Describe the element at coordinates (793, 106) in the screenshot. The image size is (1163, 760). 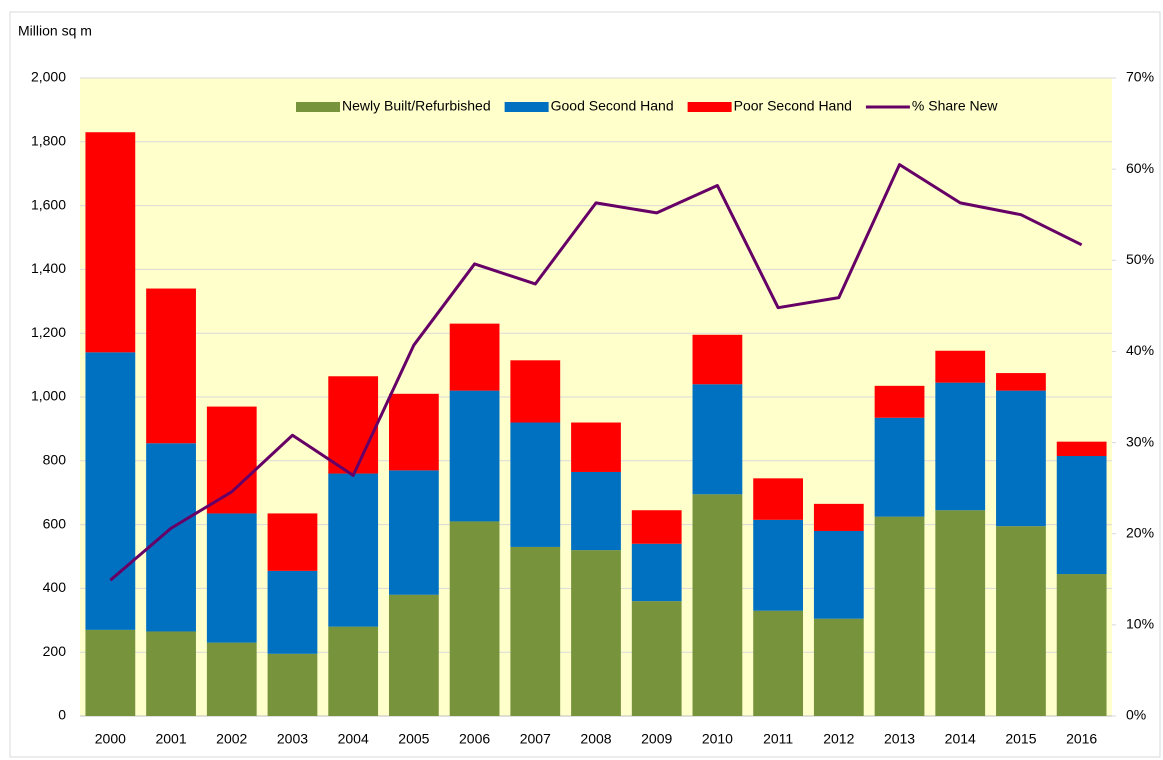
I see `legend-label: Poor Second Hand` at that location.